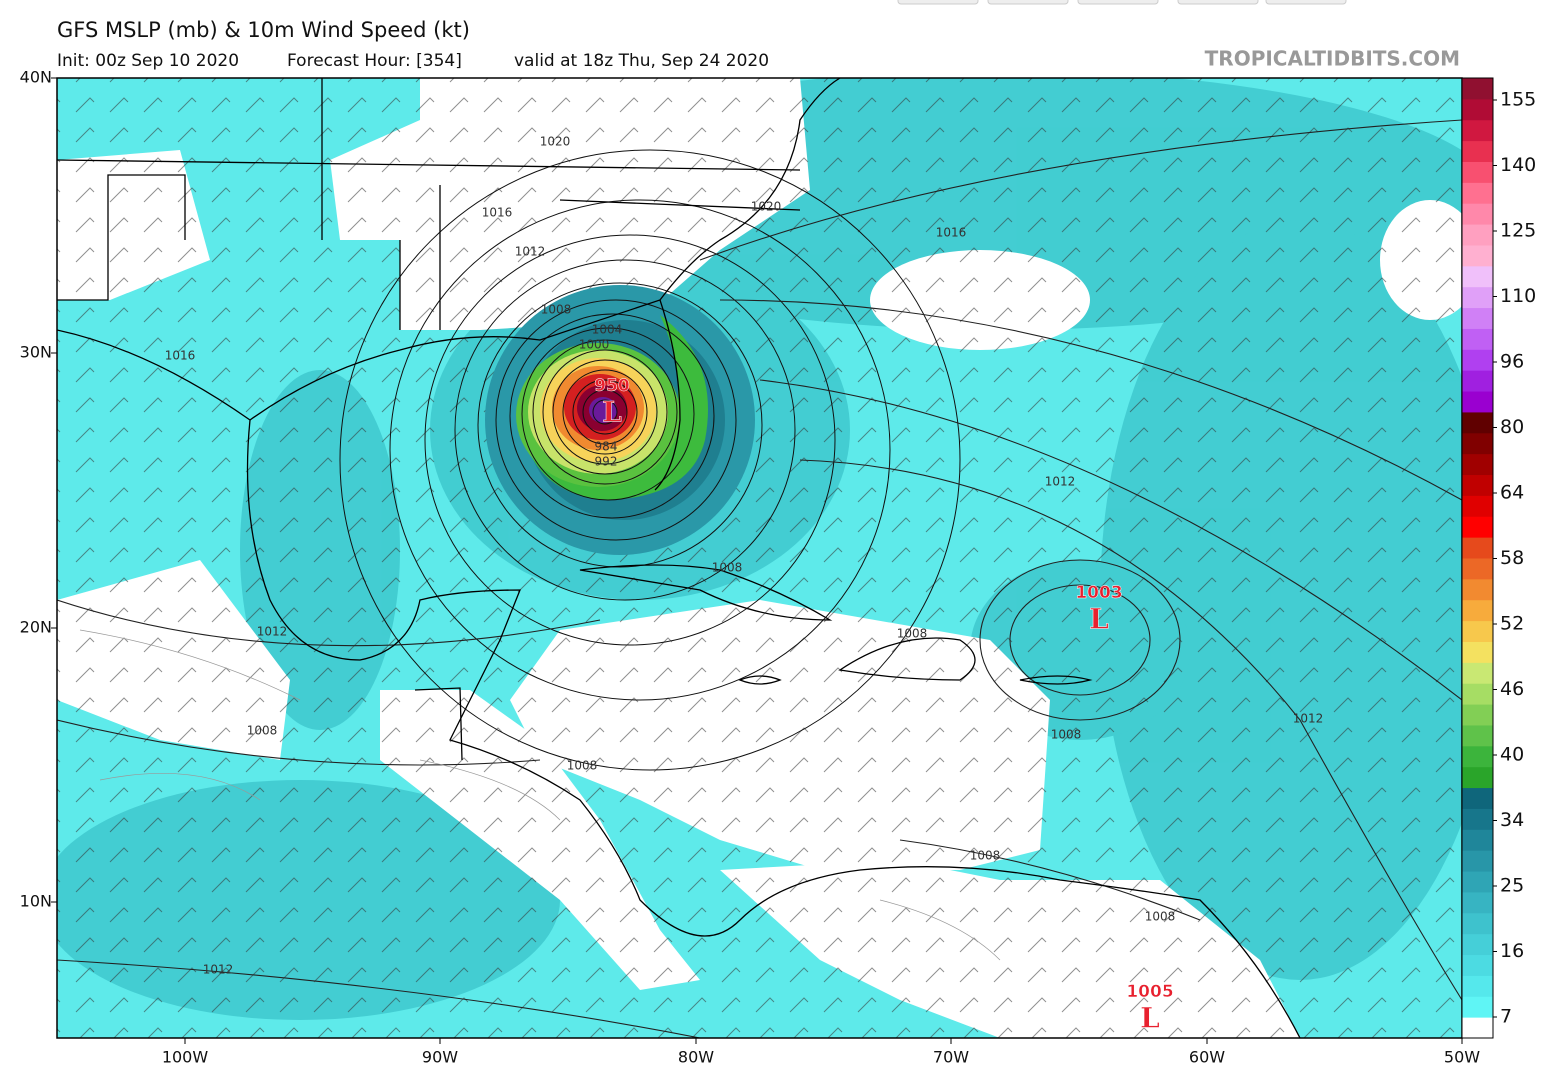  I want to click on init-time: Init: 00z Sep 10 2020, so click(148, 61).